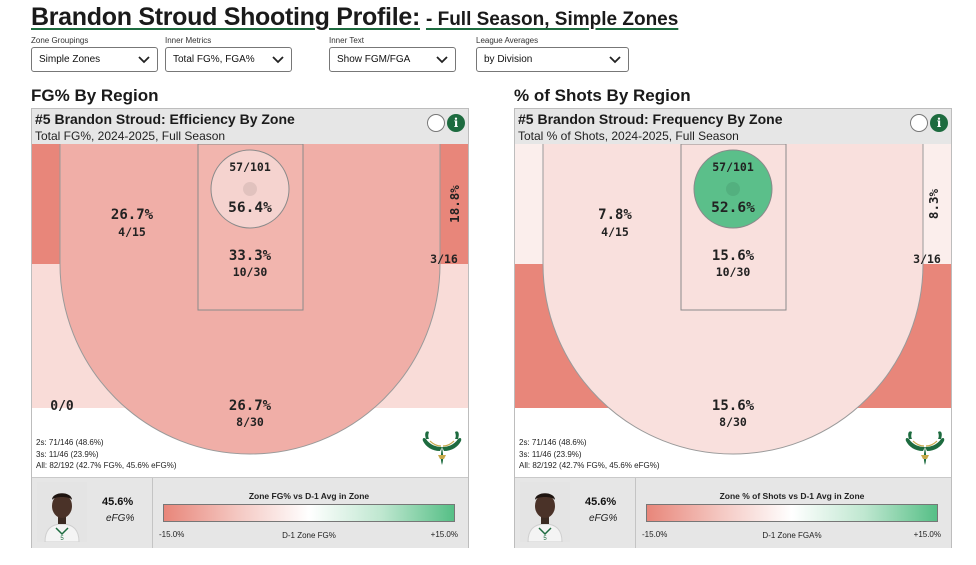 Image resolution: width=976 pixels, height=565 pixels. Describe the element at coordinates (507, 40) in the screenshot. I see `league-averages-label: League Averages` at that location.